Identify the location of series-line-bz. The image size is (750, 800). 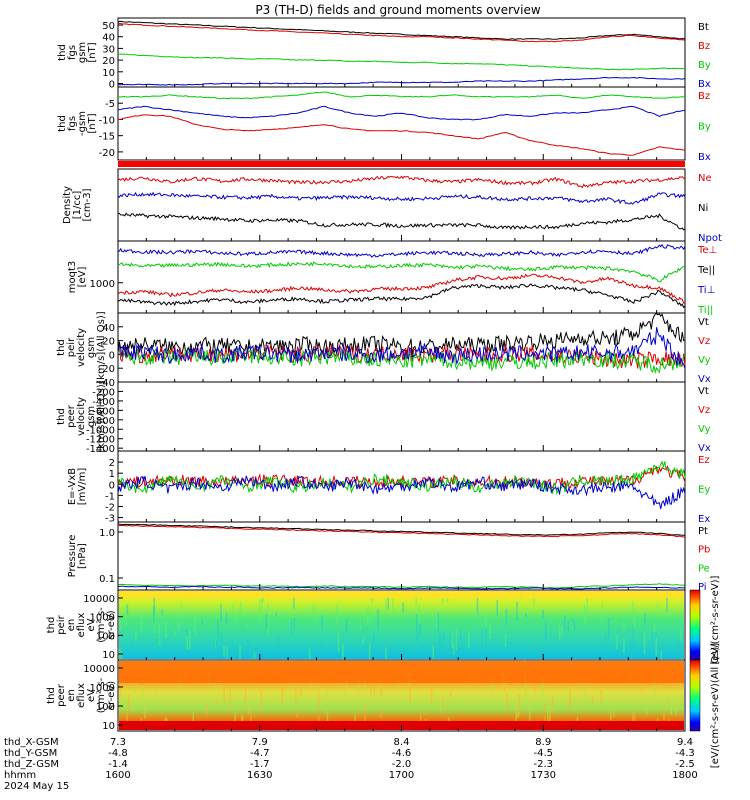
(401, 33).